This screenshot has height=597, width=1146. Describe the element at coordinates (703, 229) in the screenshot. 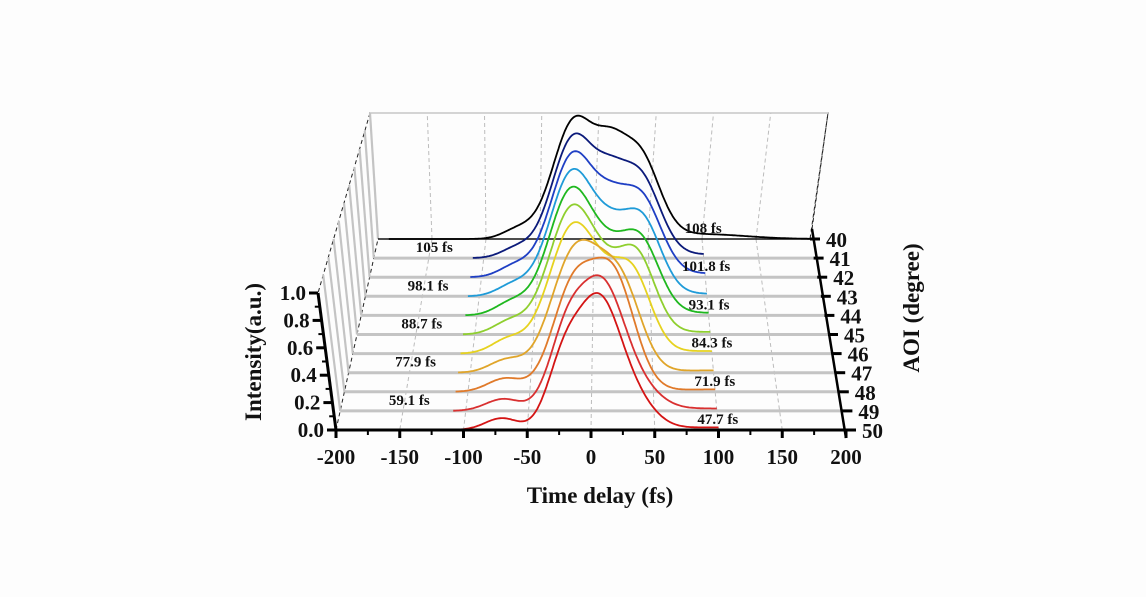

I see `fwhm-label: 108 fs` at that location.